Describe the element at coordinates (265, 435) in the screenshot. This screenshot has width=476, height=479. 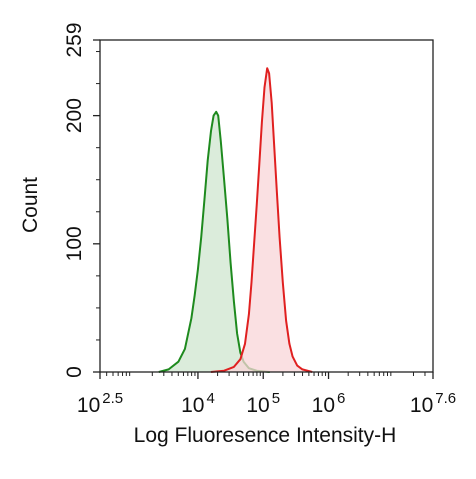
I see `x-axis-title: Log Fluoresence Intensity-H` at that location.